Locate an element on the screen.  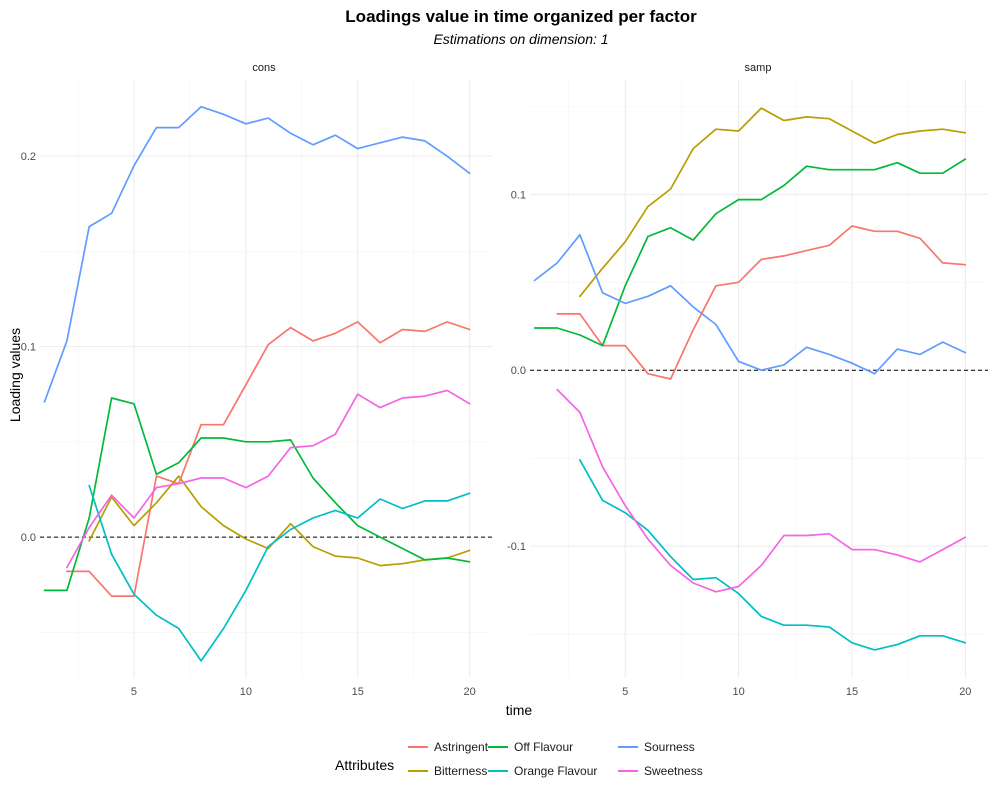
x-axis-title: time is located at coordinates (519, 710).